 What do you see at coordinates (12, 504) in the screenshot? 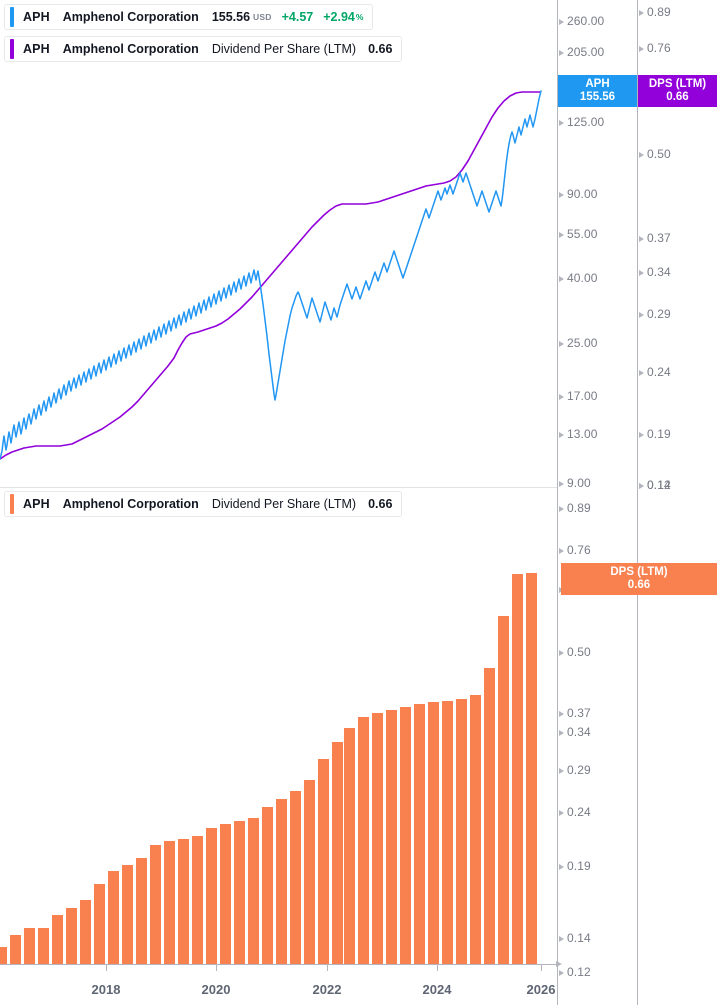
I see `legend-dps-bottom-color-swatch` at bounding box center [12, 504].